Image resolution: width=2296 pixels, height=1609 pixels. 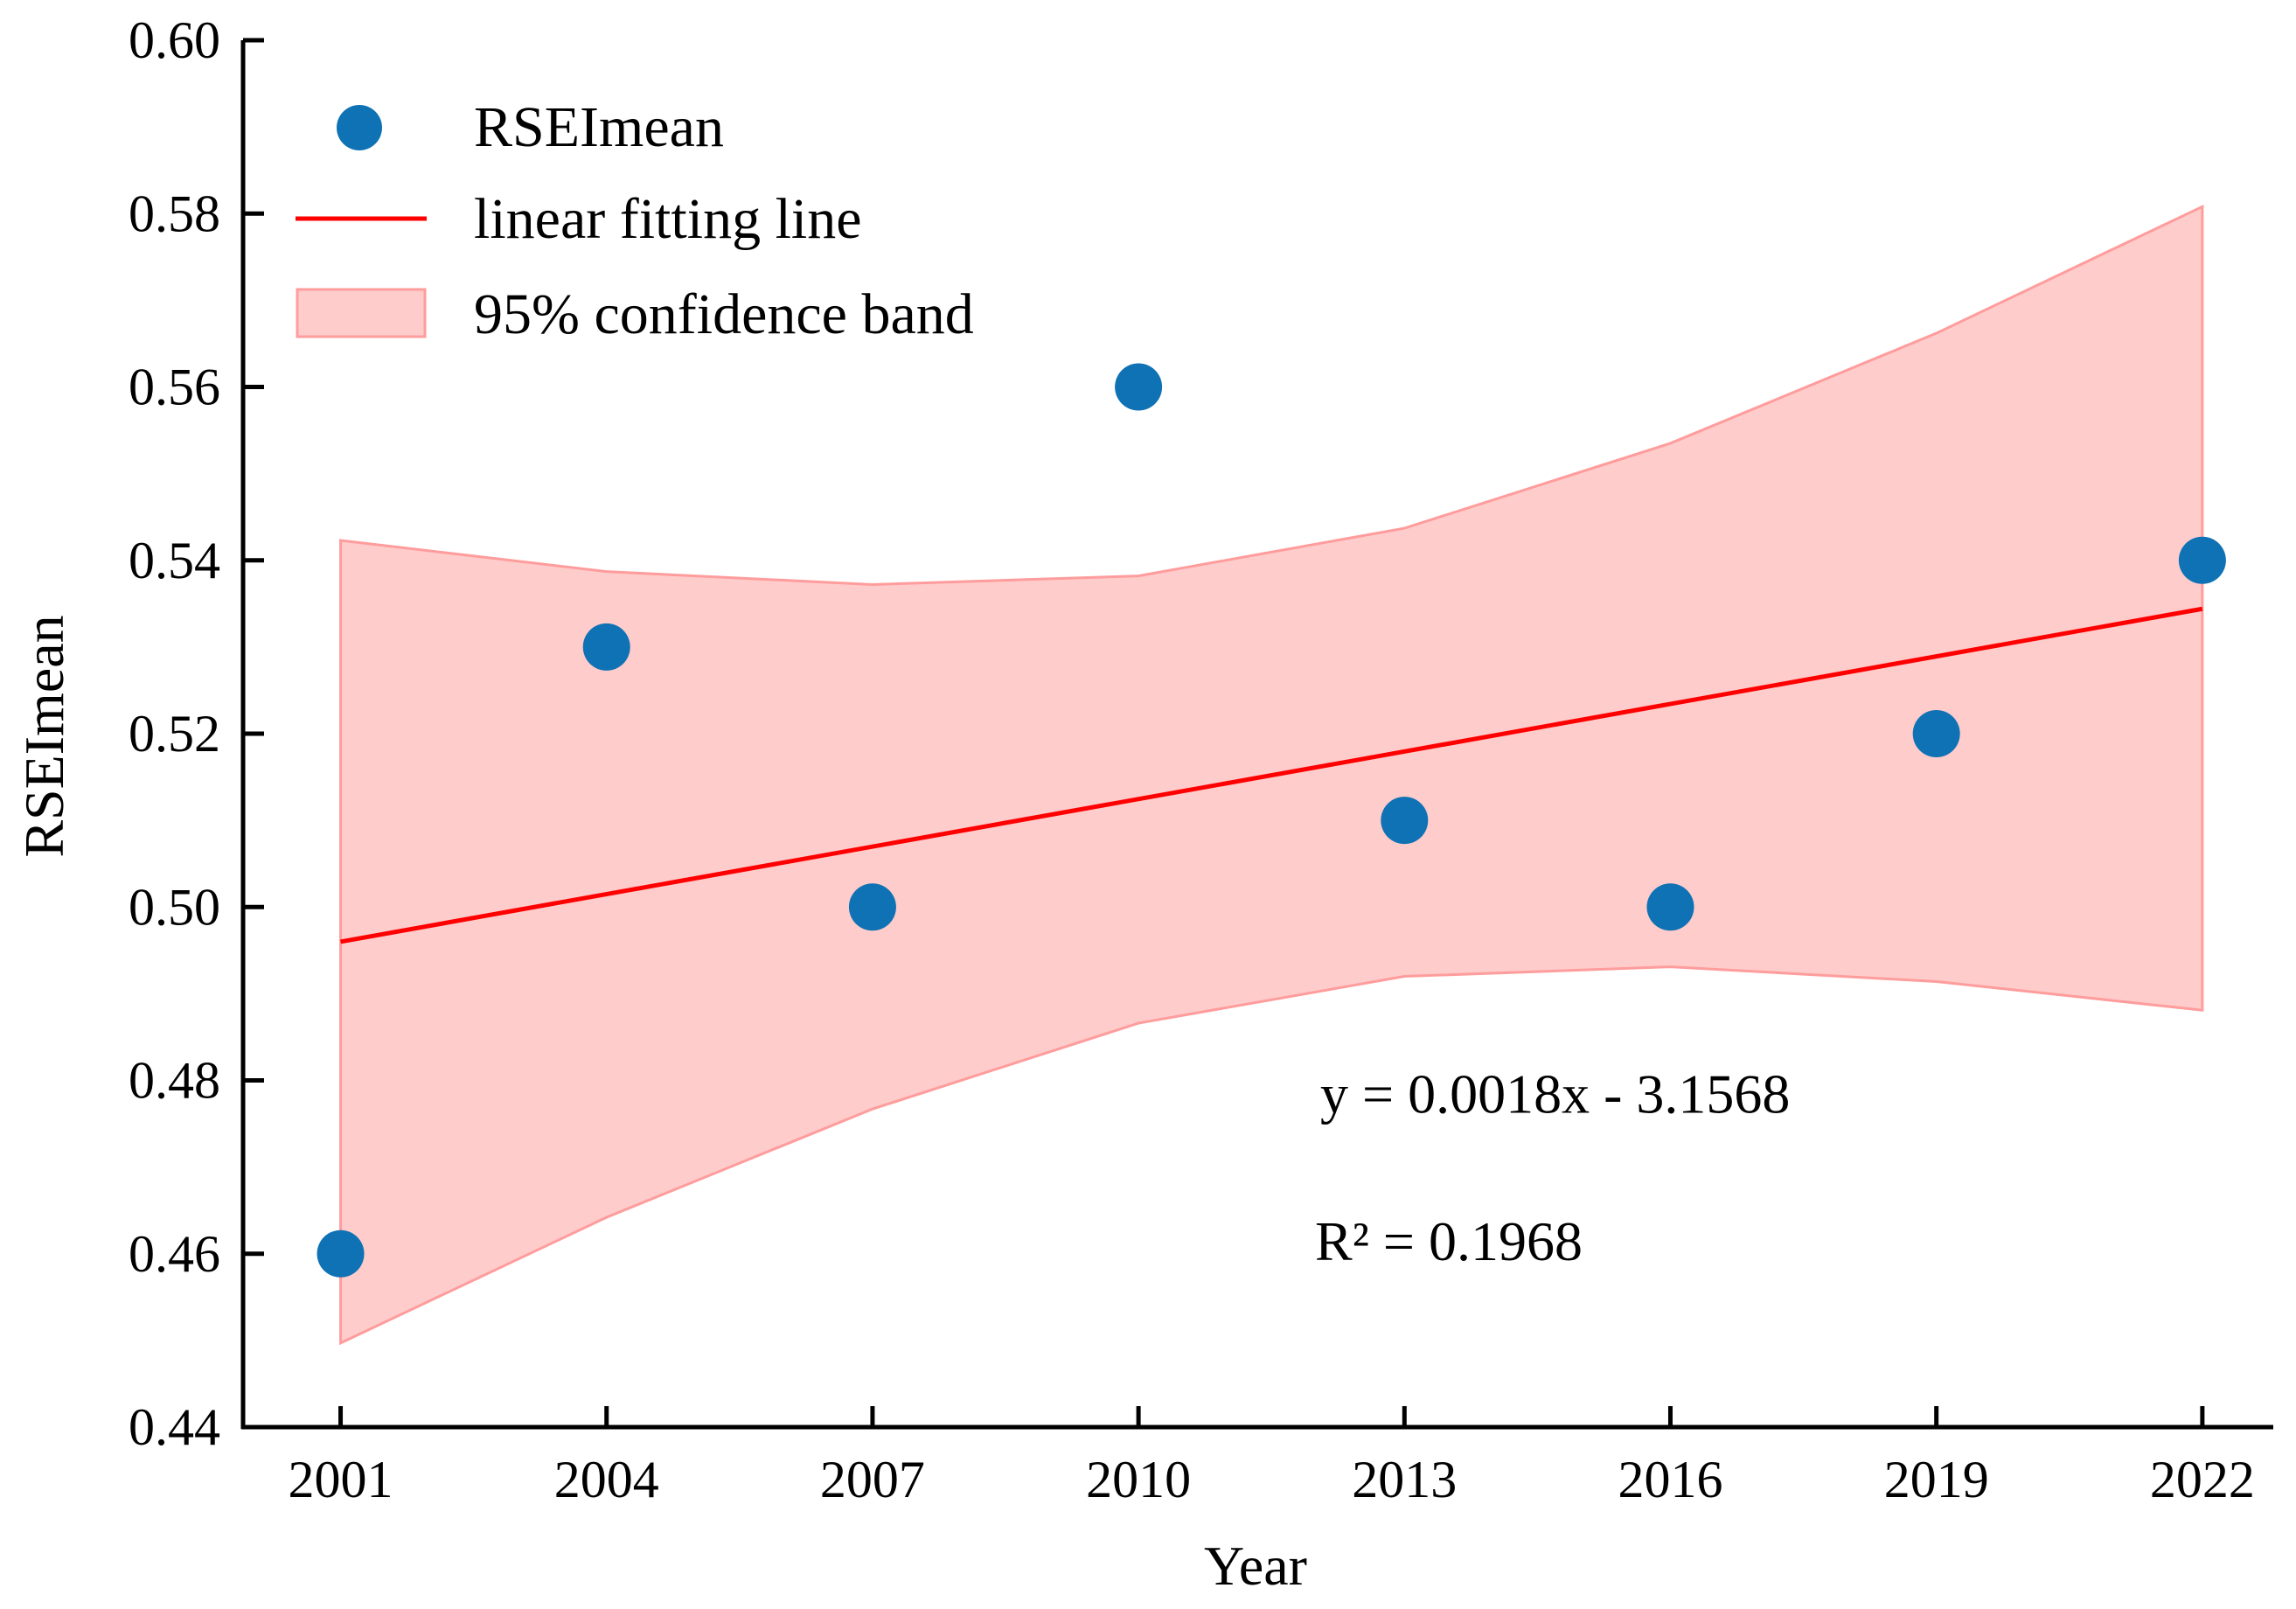 What do you see at coordinates (1936, 733) in the screenshot?
I see `data-point-2019` at bounding box center [1936, 733].